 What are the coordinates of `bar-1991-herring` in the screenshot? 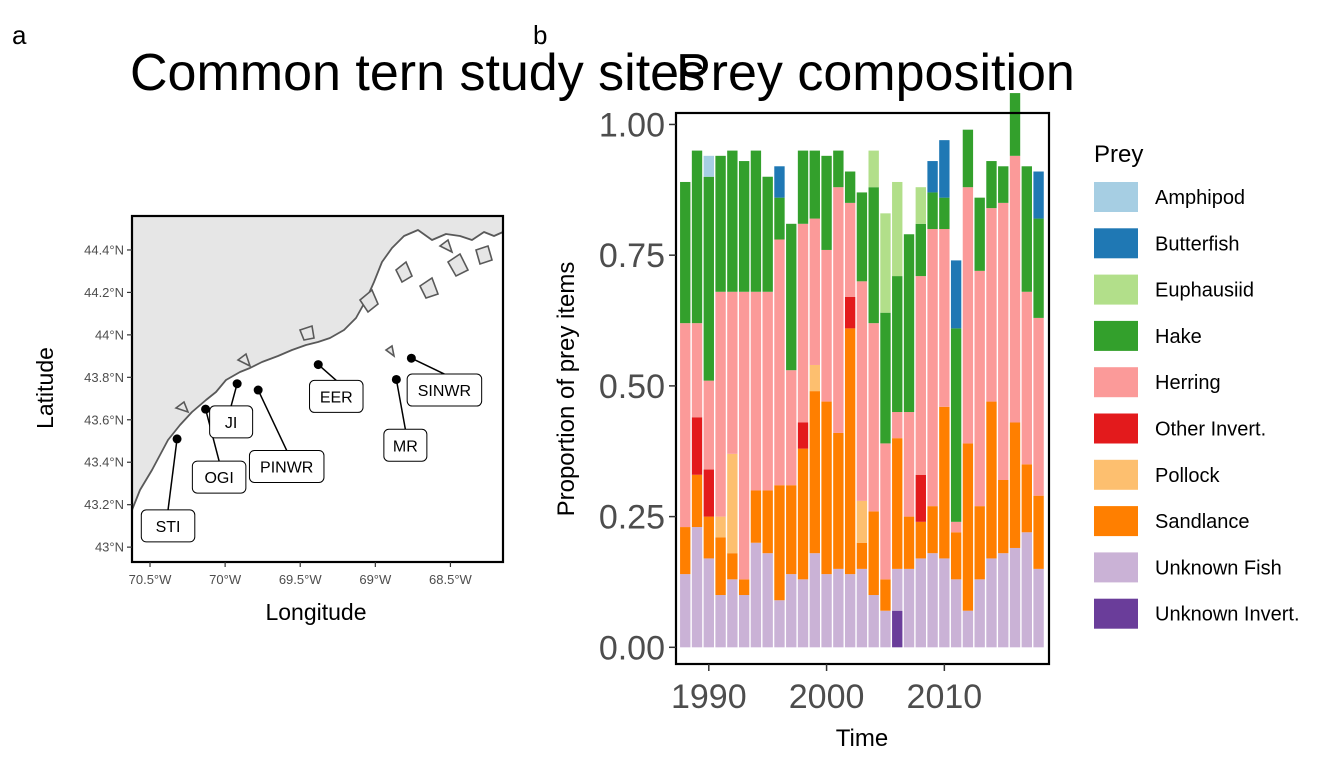 It's located at (720, 404).